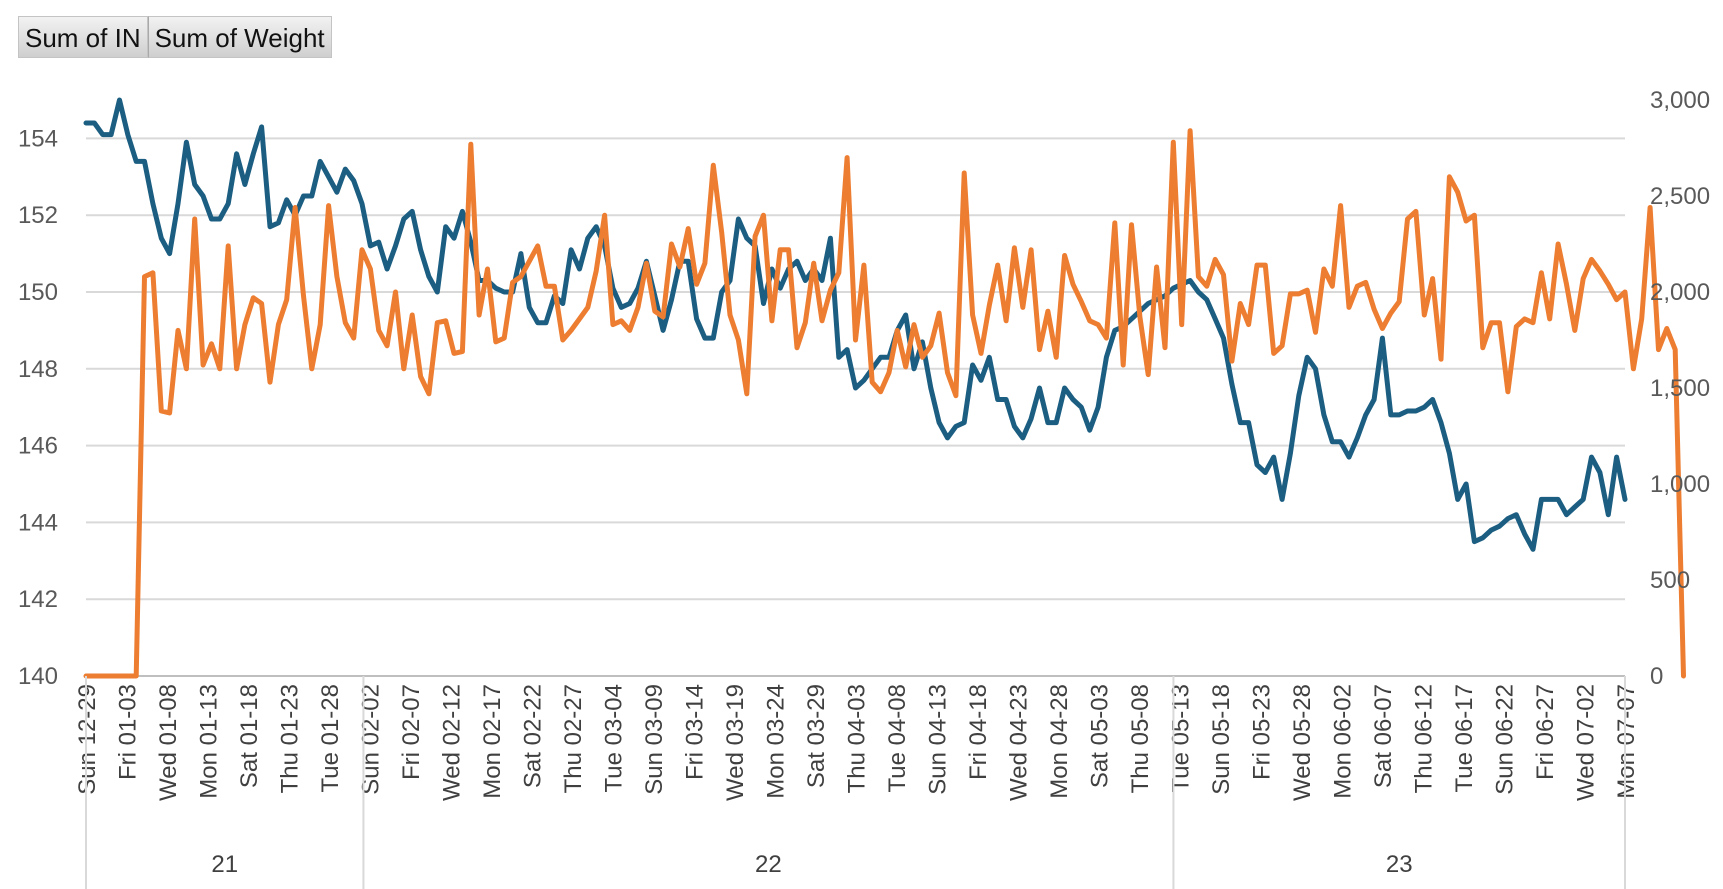 This screenshot has width=1723, height=889. I want to click on x-tick-label: Mon 06-02, so click(1343, 741).